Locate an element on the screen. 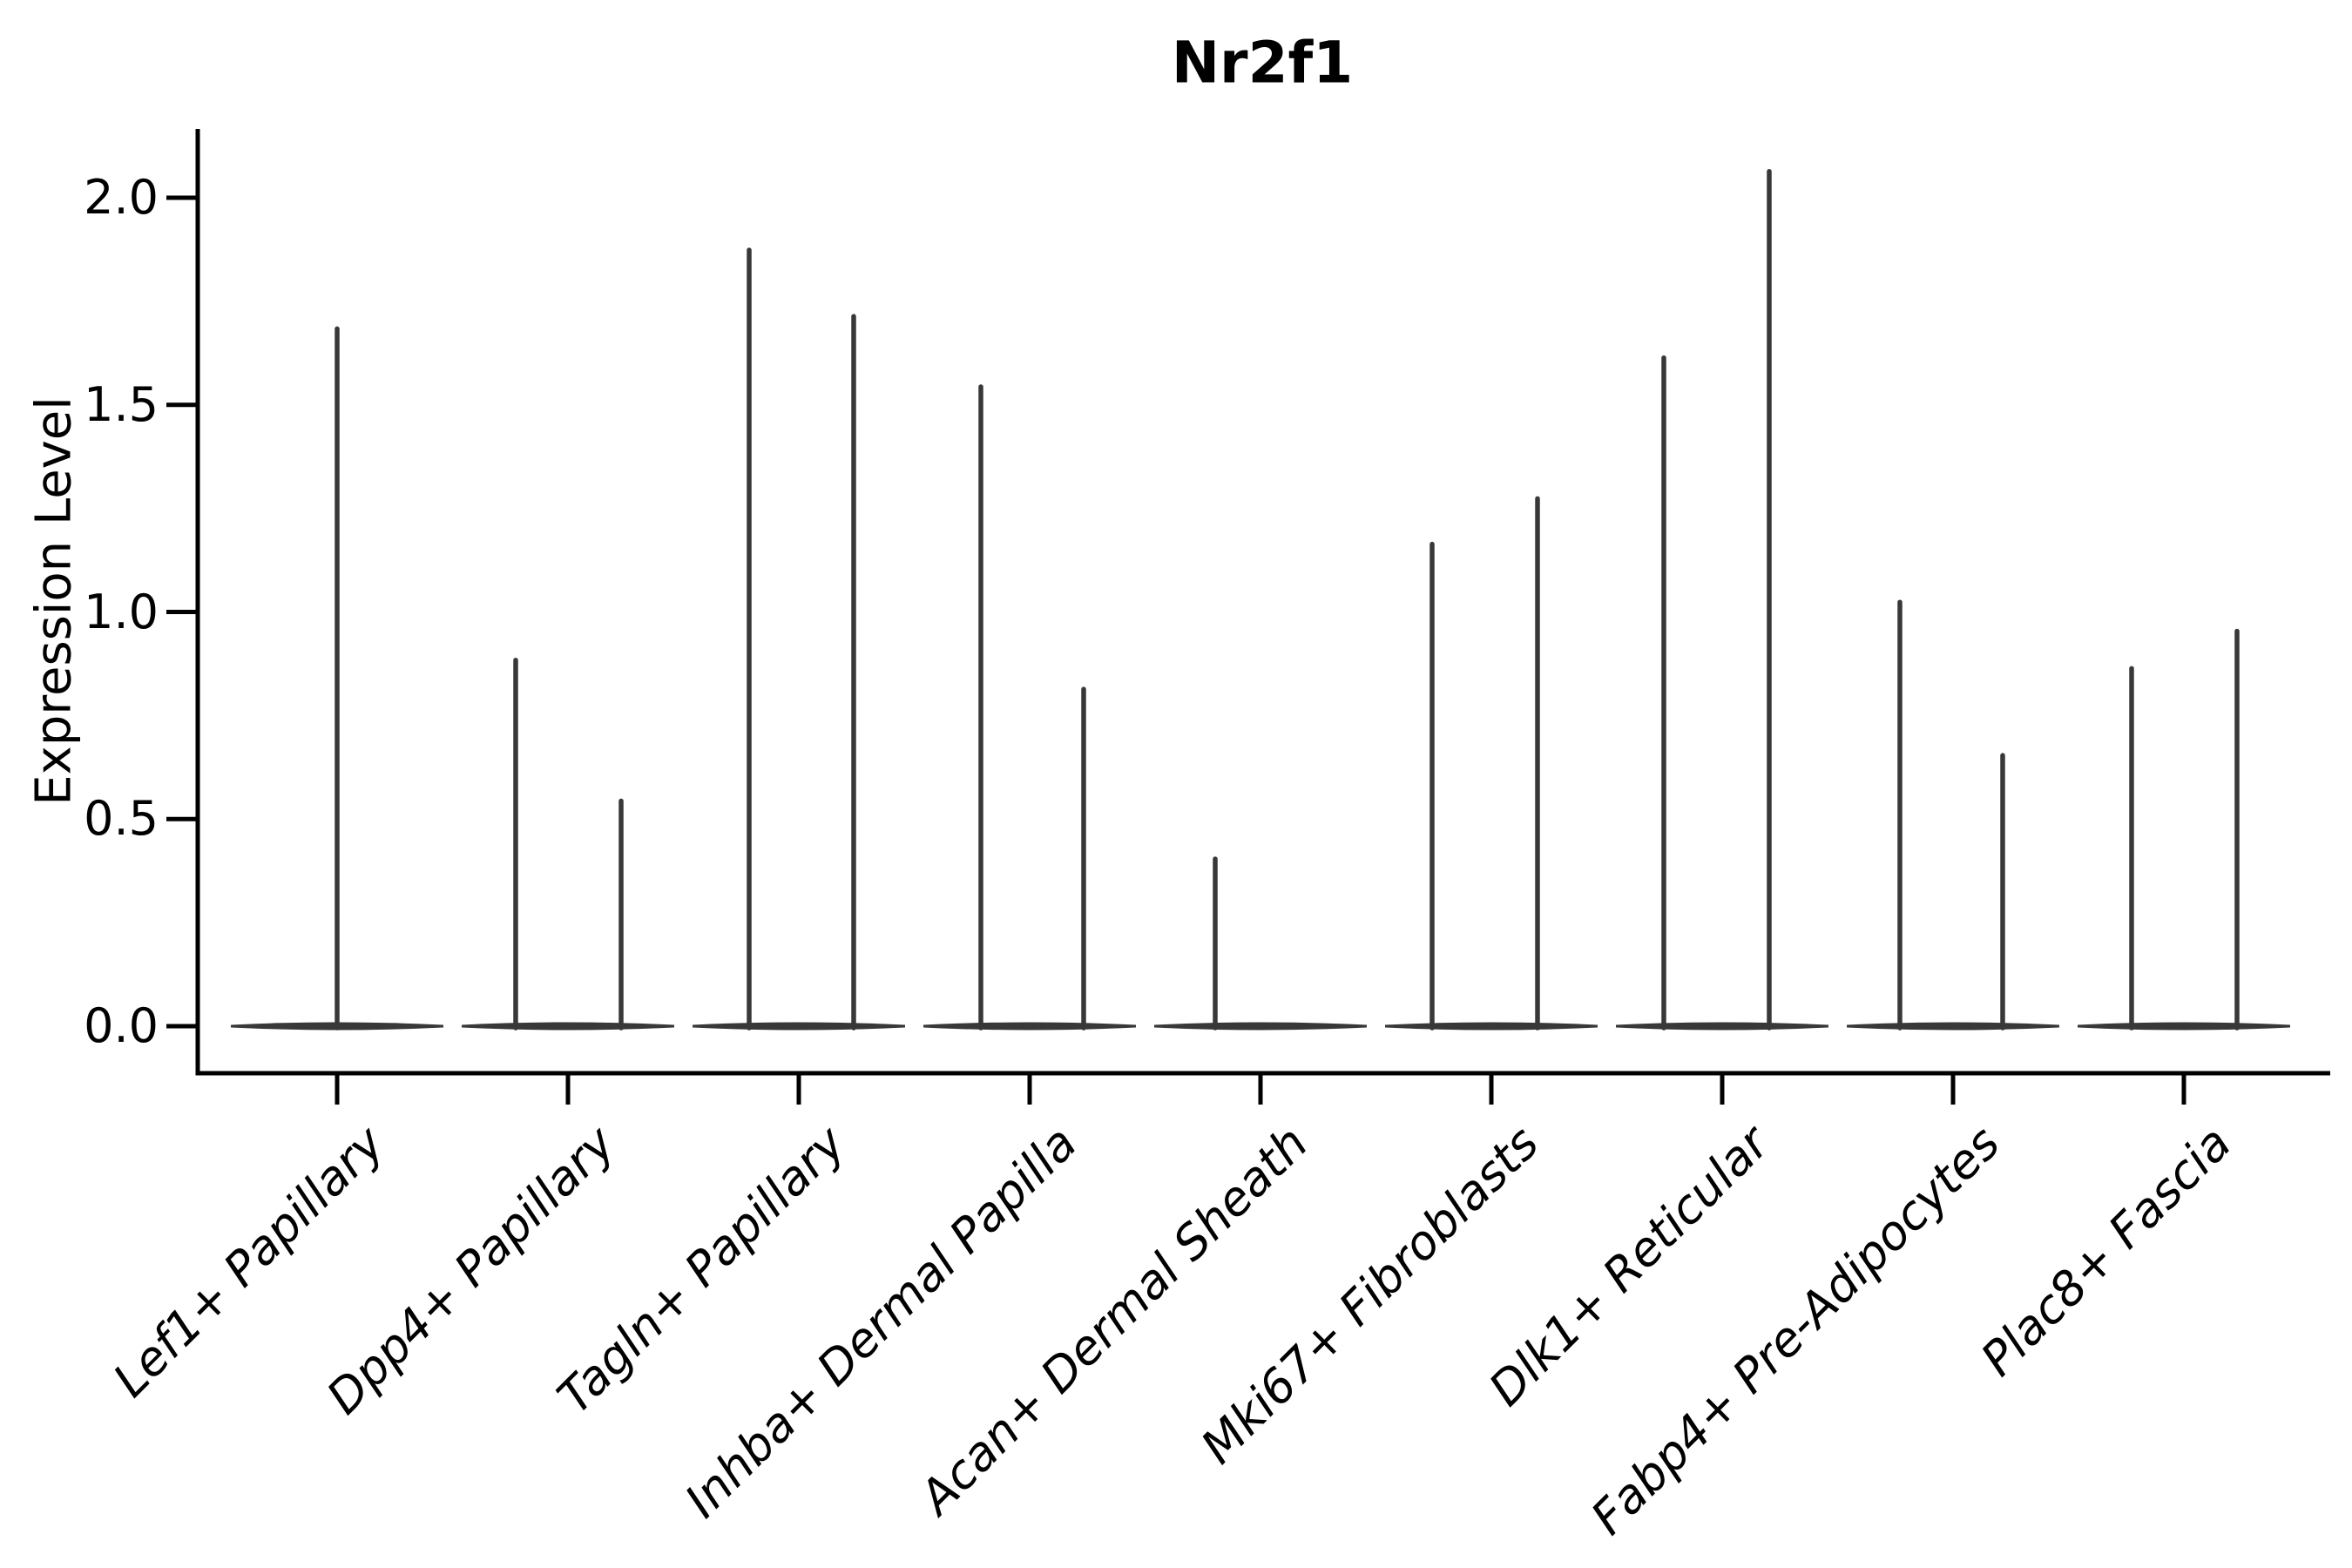 Image resolution: width=2352 pixels, height=1568 pixels. y-tick-label: 0.0 is located at coordinates (121, 1025).